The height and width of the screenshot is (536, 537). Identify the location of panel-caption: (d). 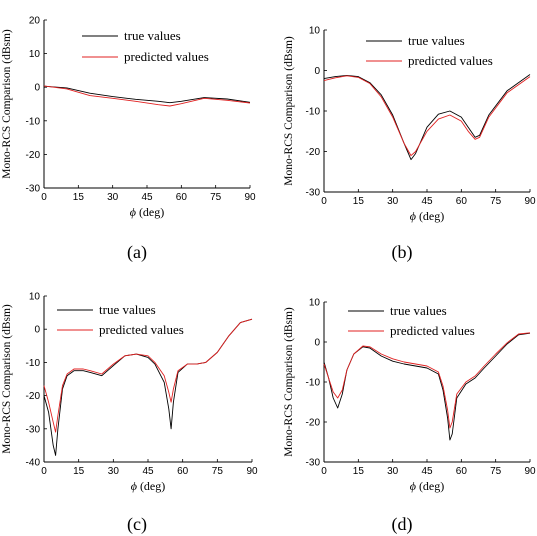
(402, 524).